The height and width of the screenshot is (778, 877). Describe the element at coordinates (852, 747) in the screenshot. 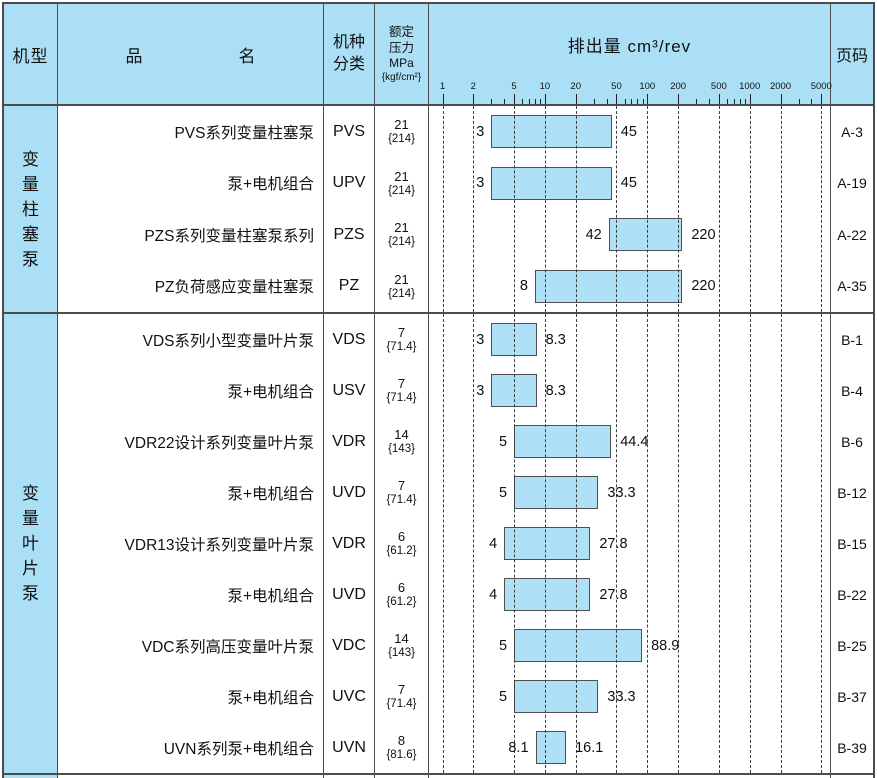

I see `page-number-cell: B-39` at that location.